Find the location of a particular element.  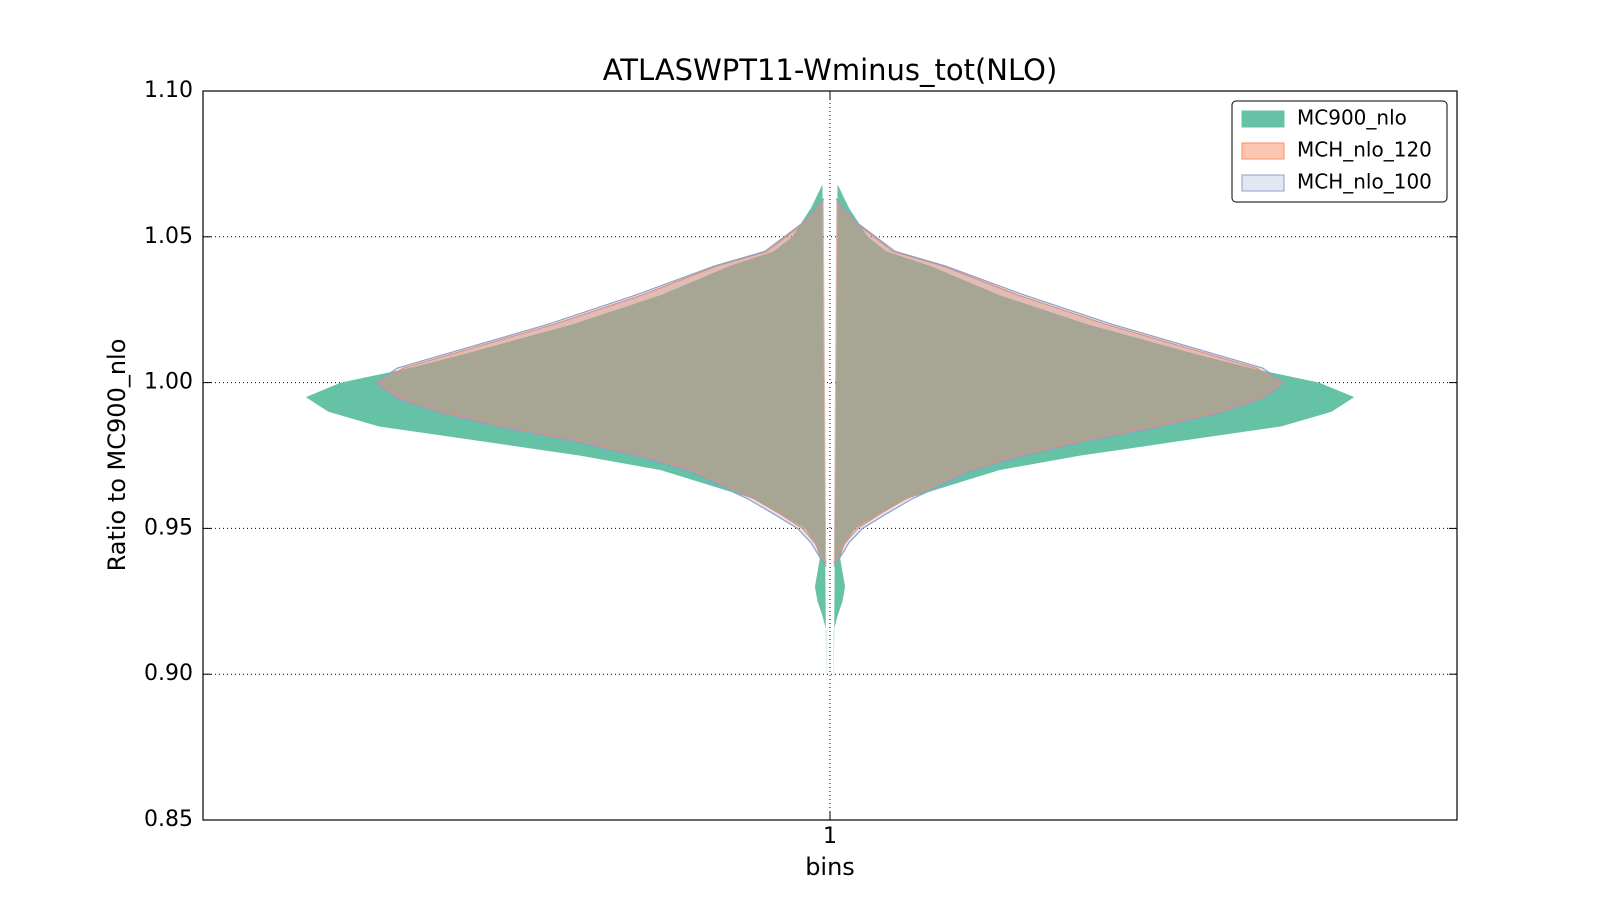

legend: MC900_nlo MCH_nlo_120 MCH_nlo_100 is located at coordinates (1339, 151).